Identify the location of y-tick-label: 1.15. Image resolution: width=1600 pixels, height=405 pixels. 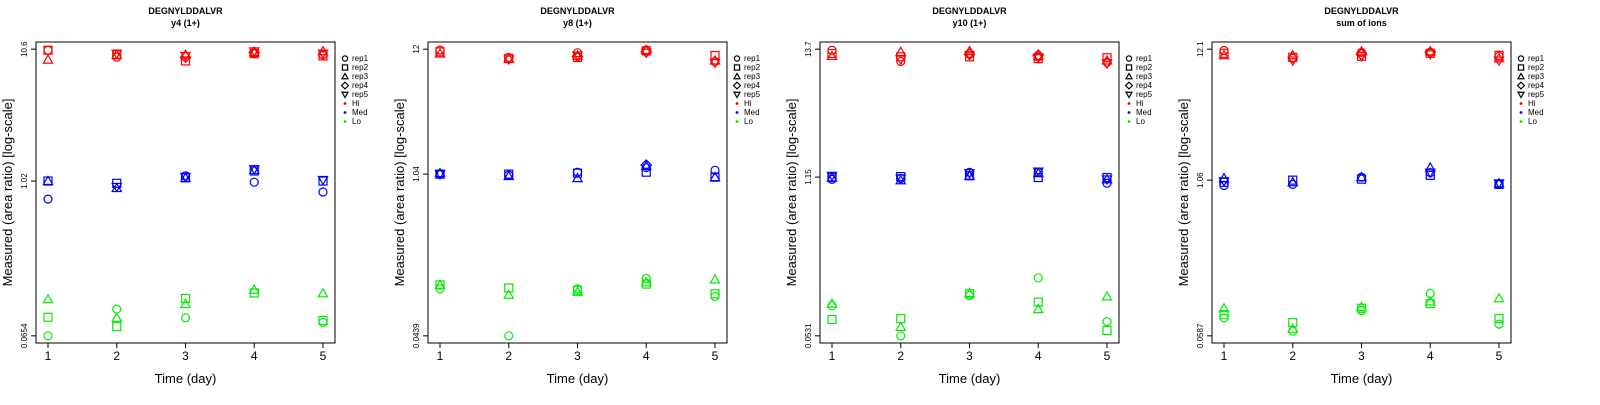
(808, 177).